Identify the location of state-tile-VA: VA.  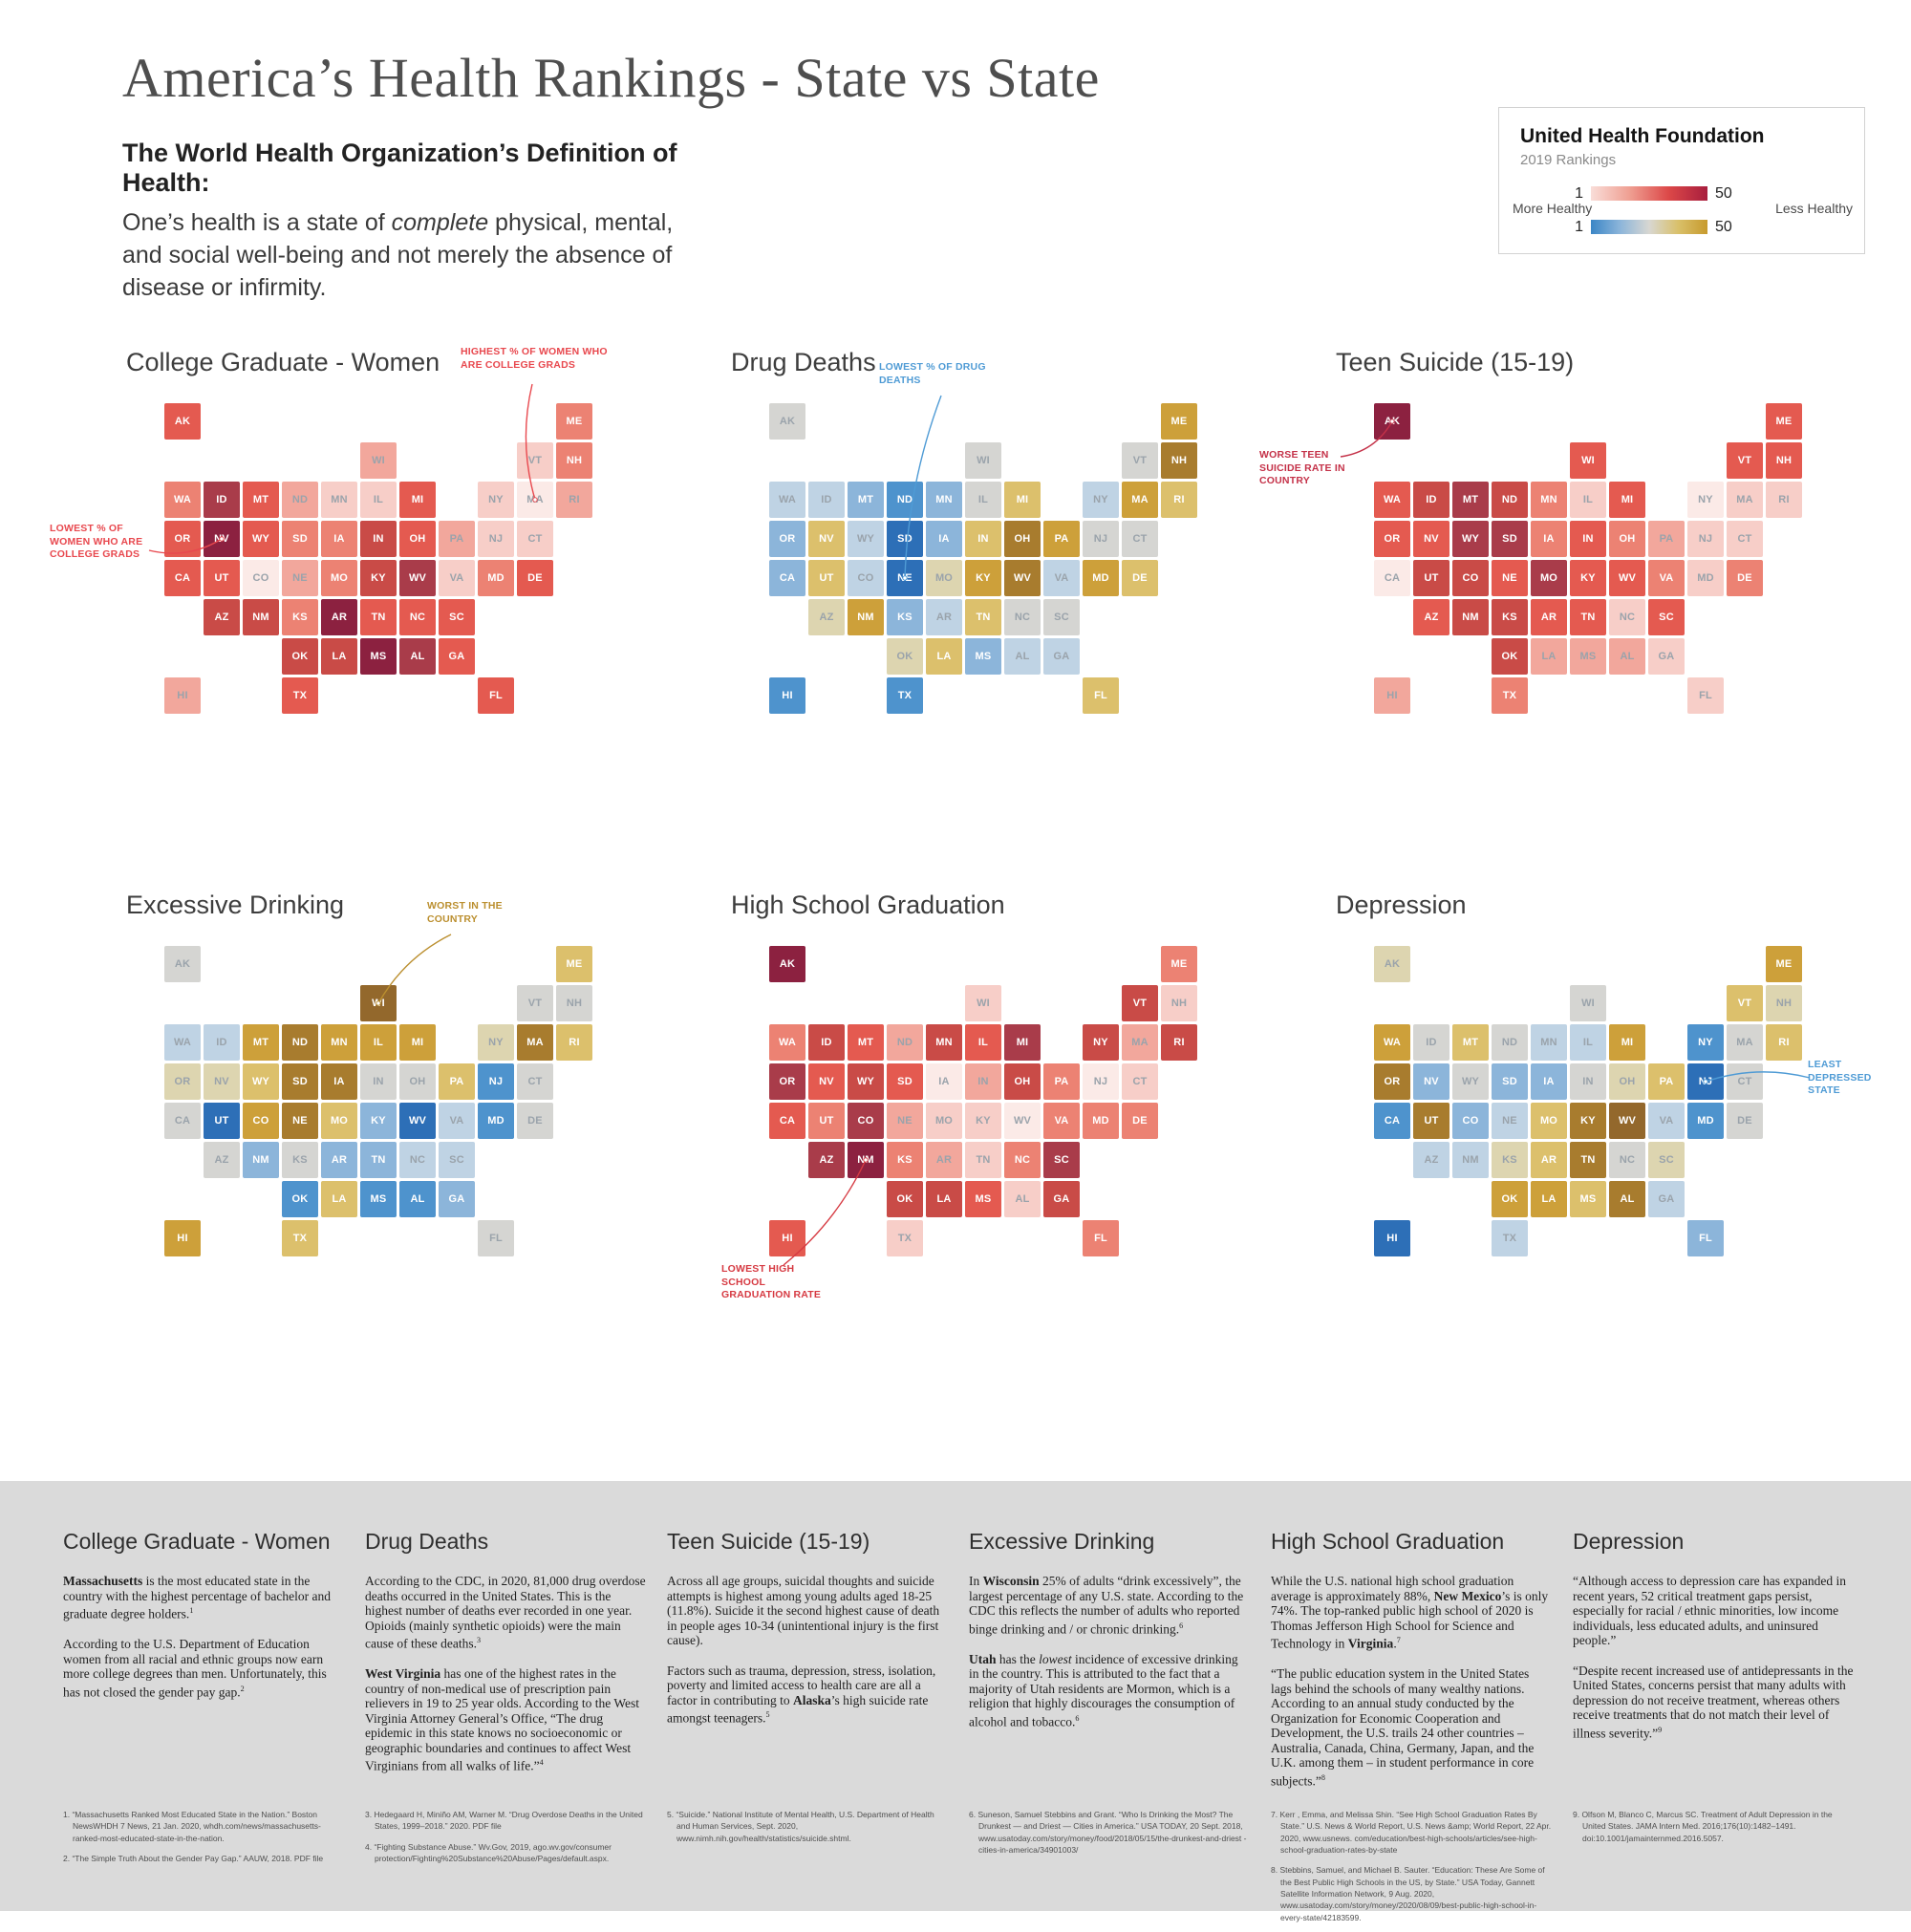
(1666, 578).